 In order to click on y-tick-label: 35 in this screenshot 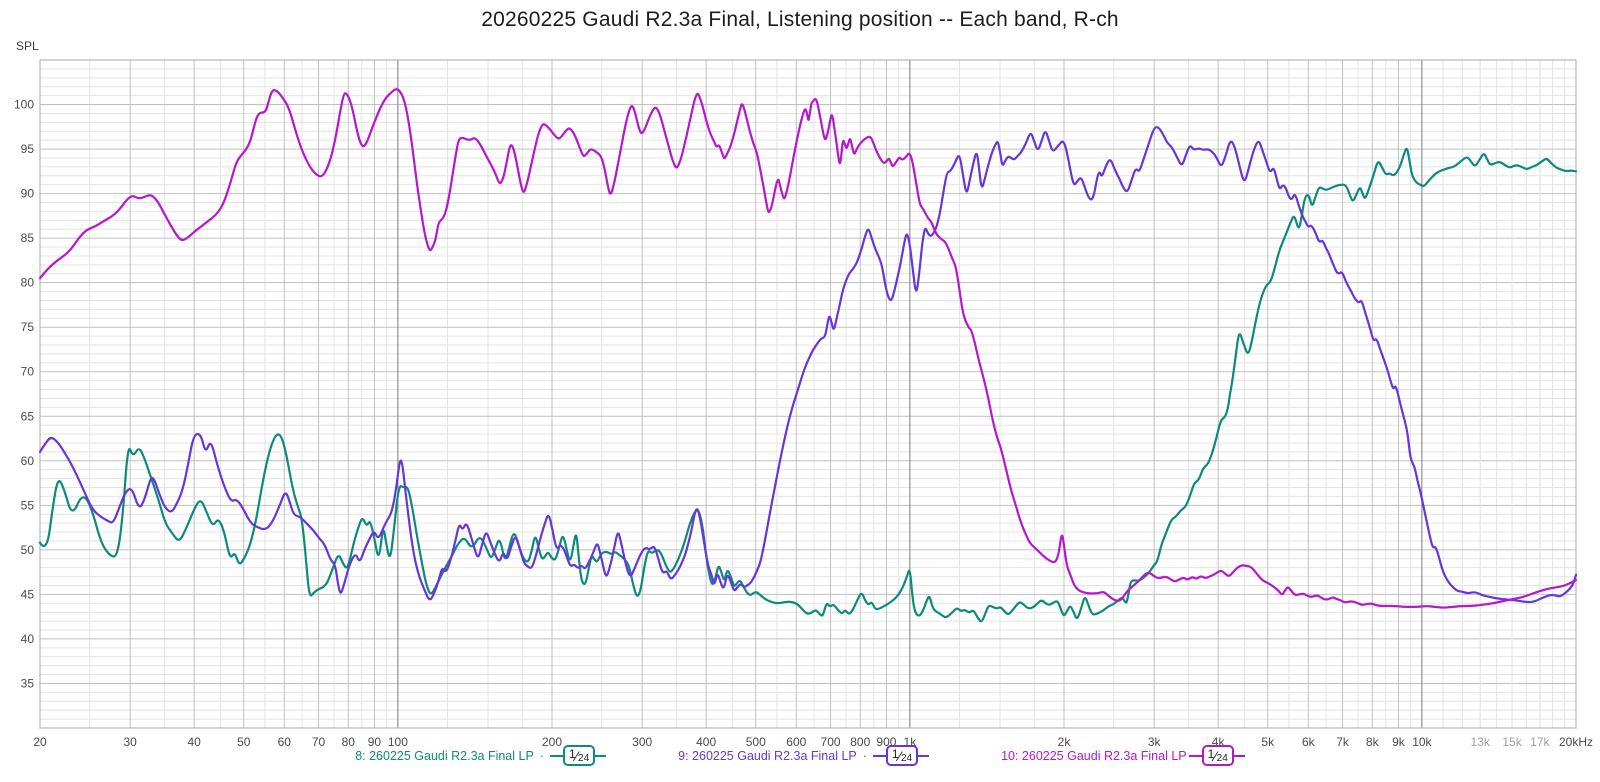, I will do `click(28, 683)`.